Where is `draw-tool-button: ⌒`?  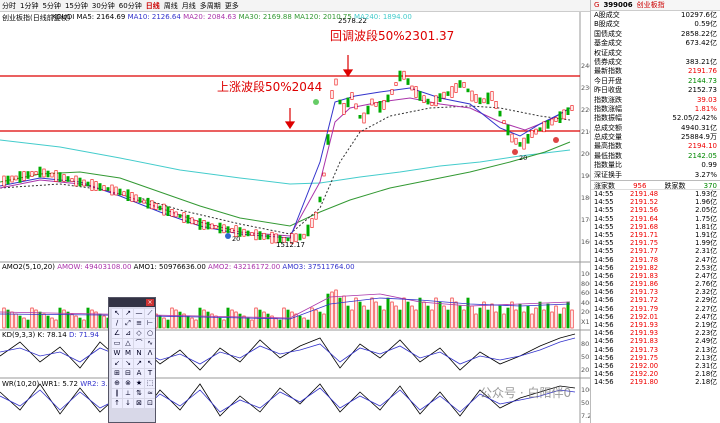
draw-tool-button: ⌒ is located at coordinates (139, 343).